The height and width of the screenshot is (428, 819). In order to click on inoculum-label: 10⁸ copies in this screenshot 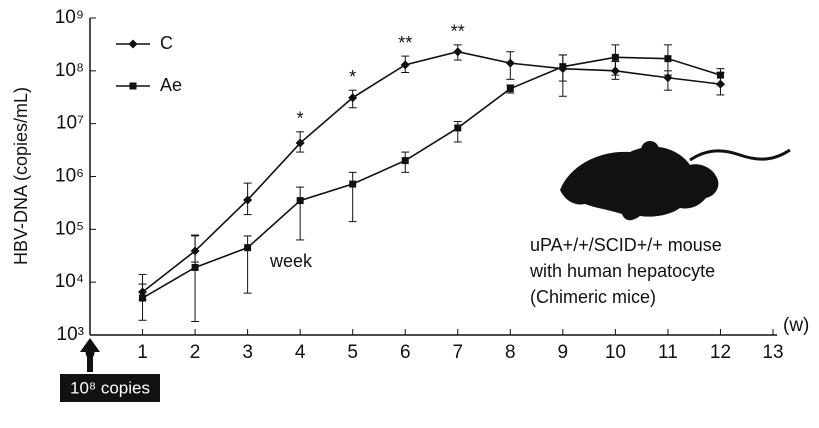, I will do `click(110, 387)`.